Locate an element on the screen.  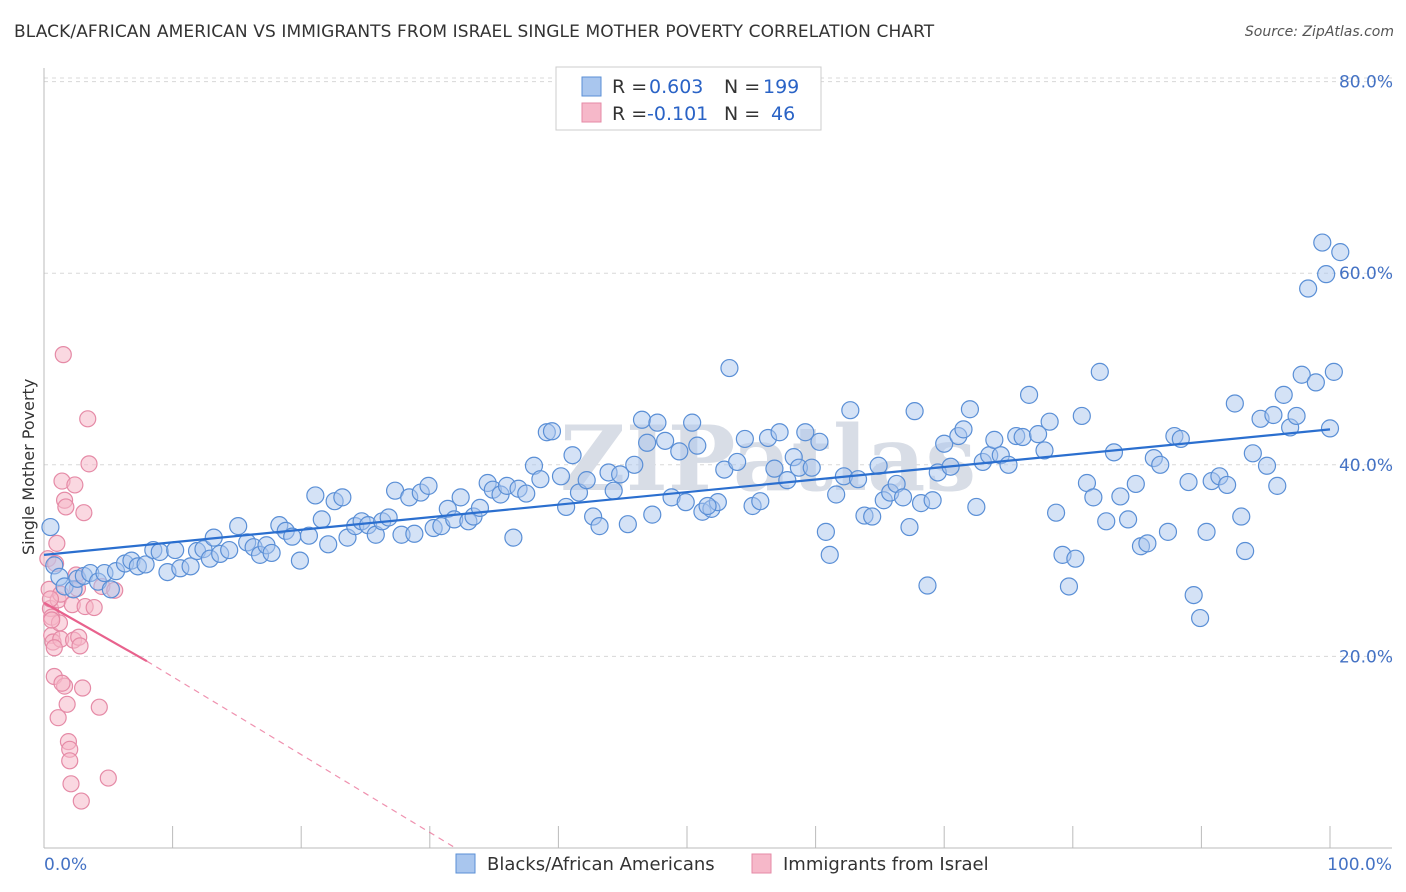
y-tick-label: 20.0% is located at coordinates (1366, 657).